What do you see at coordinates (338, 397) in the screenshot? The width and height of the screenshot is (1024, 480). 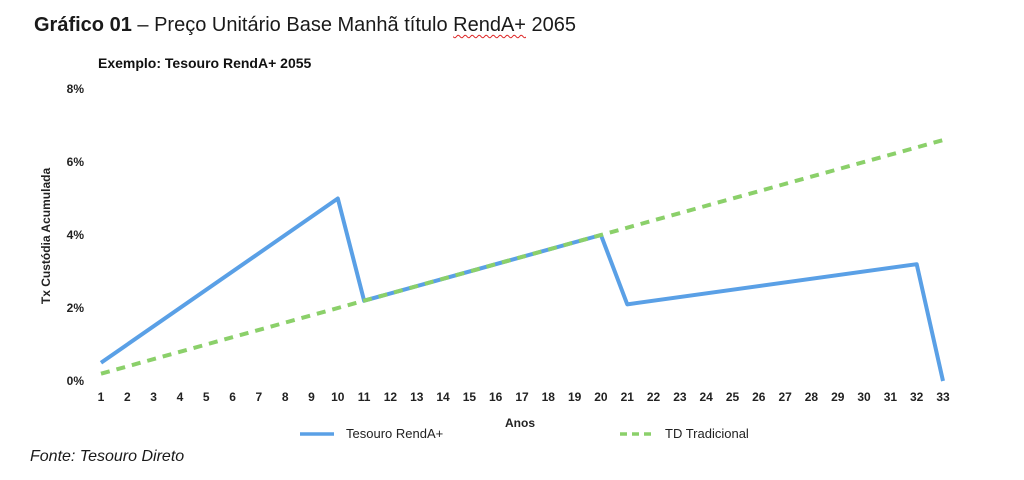 I see `x-tick-label: 10` at bounding box center [338, 397].